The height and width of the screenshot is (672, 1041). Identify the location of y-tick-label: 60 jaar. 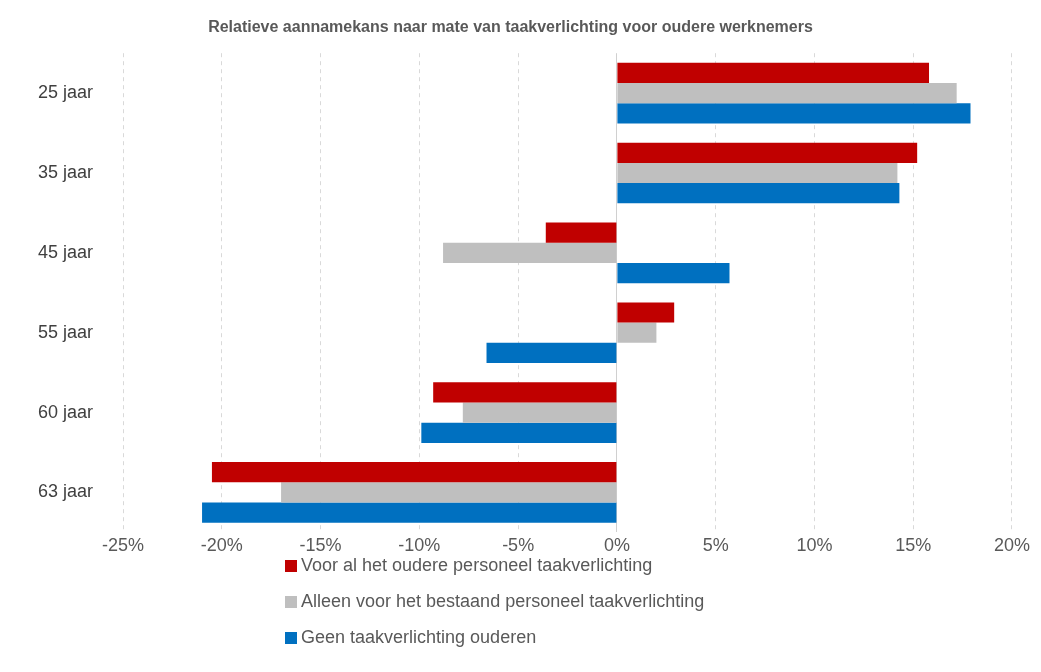
(65, 411).